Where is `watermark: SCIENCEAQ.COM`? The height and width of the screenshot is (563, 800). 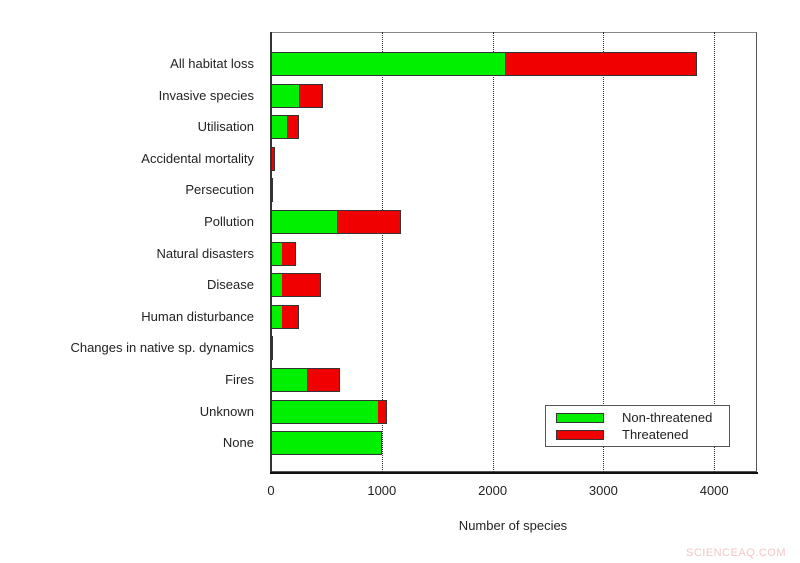 watermark: SCIENCEAQ.COM is located at coordinates (735, 553).